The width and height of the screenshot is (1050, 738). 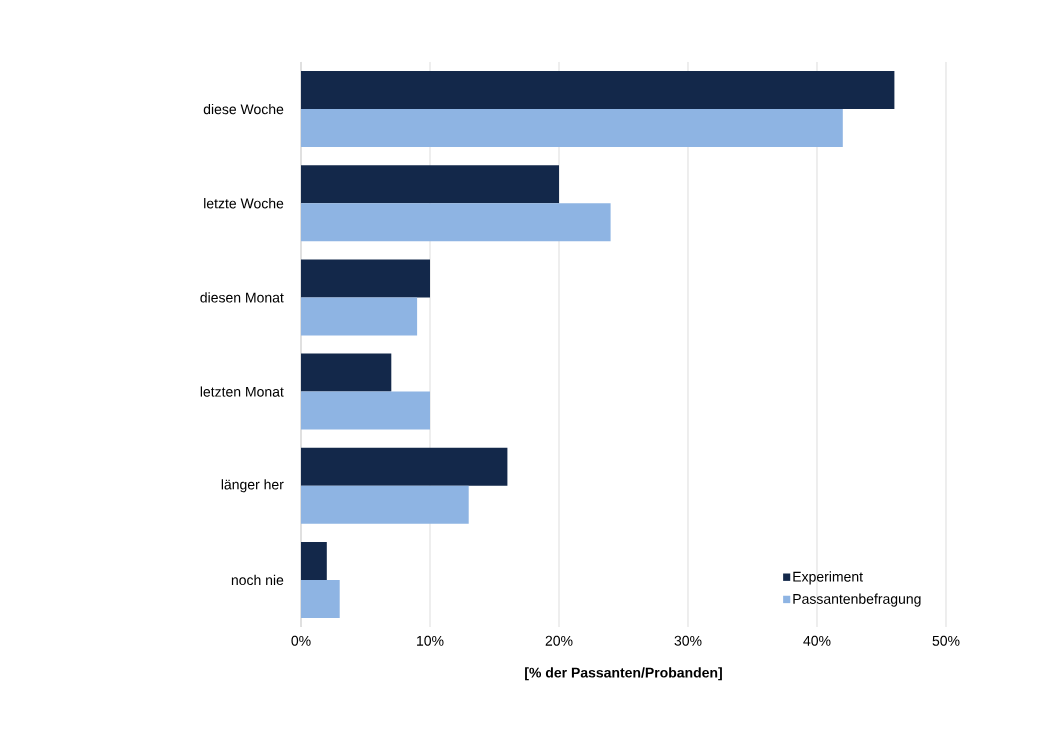 What do you see at coordinates (688, 640) in the screenshot?
I see `x-tick-label: 30%` at bounding box center [688, 640].